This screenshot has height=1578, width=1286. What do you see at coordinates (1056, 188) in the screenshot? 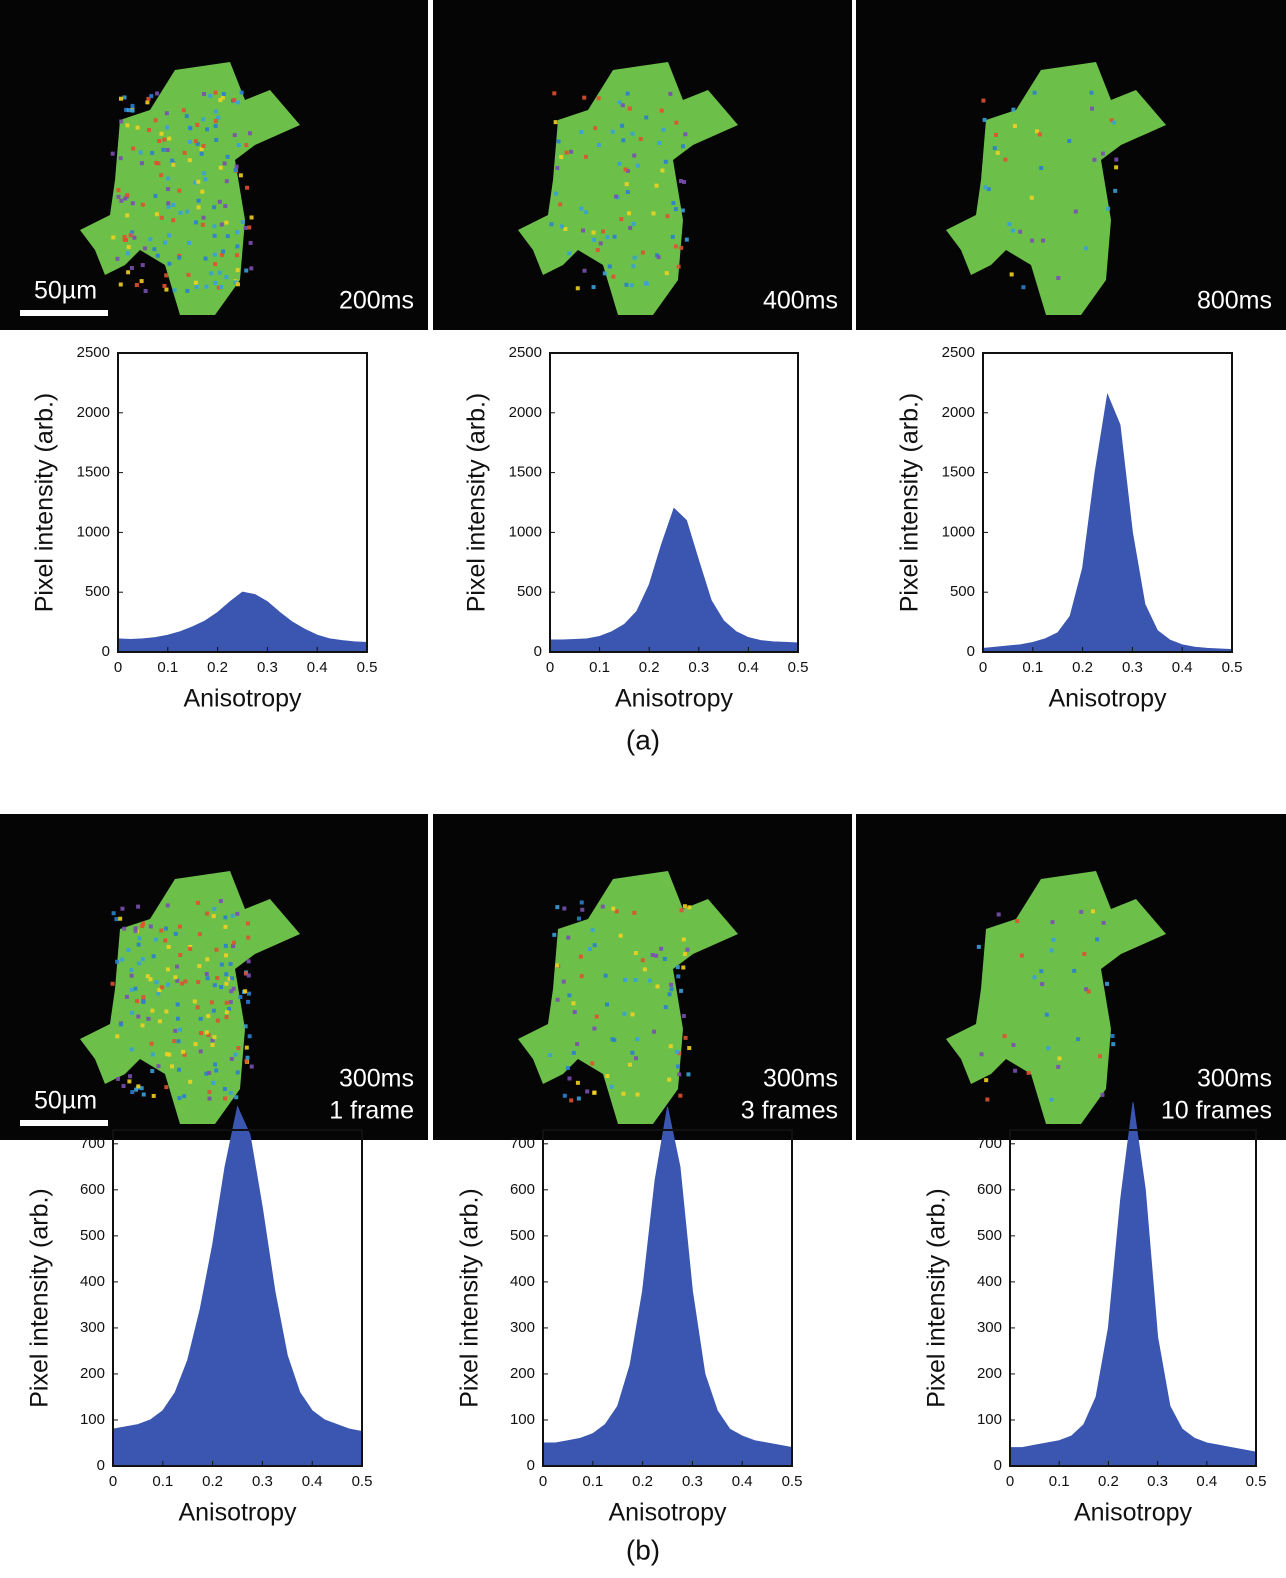
I see `cell` at bounding box center [1056, 188].